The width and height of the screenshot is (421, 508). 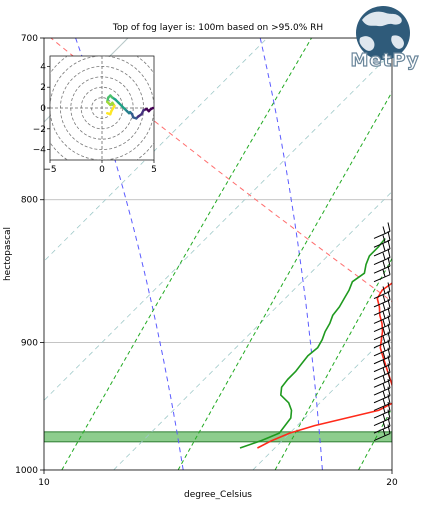 What do you see at coordinates (218, 437) in the screenshot?
I see `fog-layer-band` at bounding box center [218, 437].